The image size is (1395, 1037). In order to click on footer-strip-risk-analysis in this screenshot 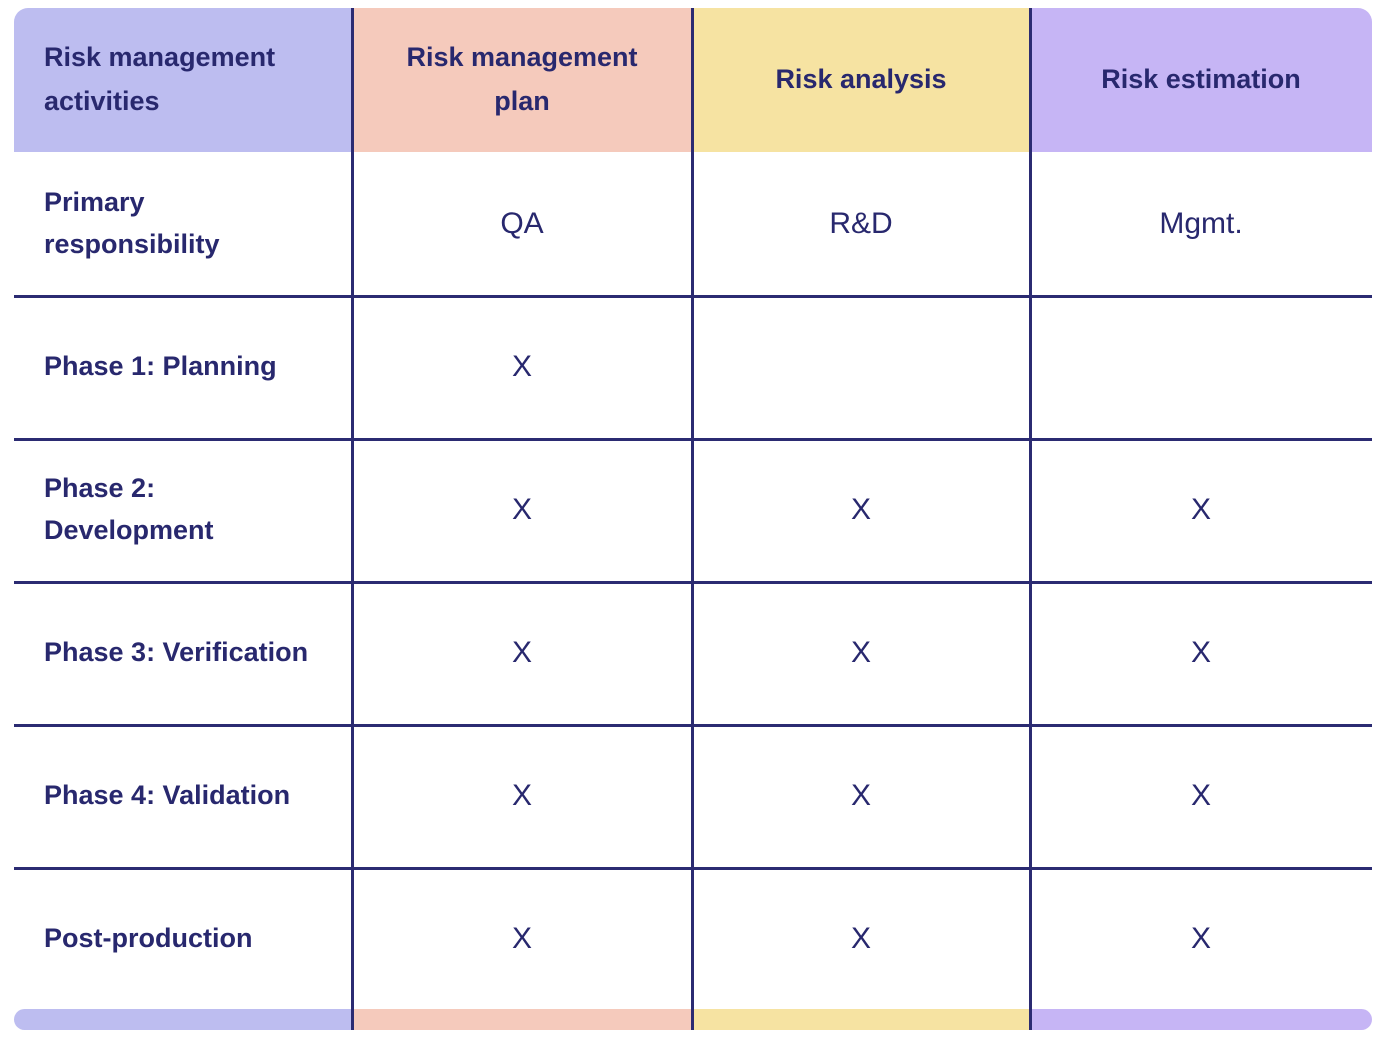, I will do `click(861, 1019)`.